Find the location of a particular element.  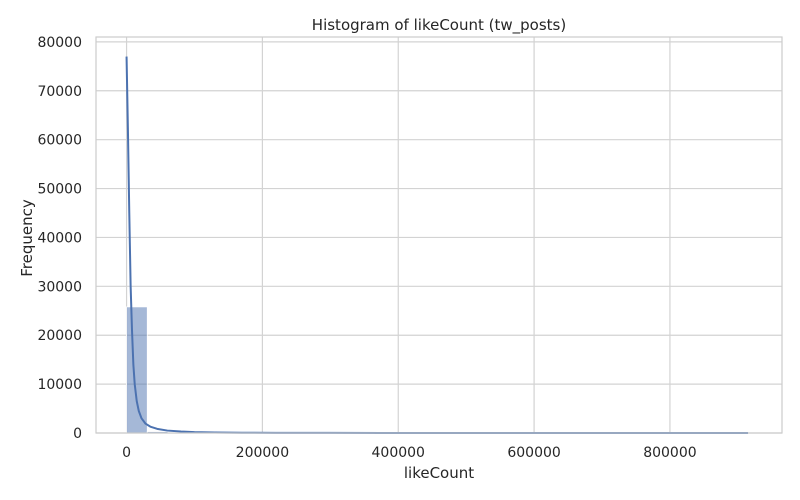

y-tick-label: 30000 is located at coordinates (59, 287).